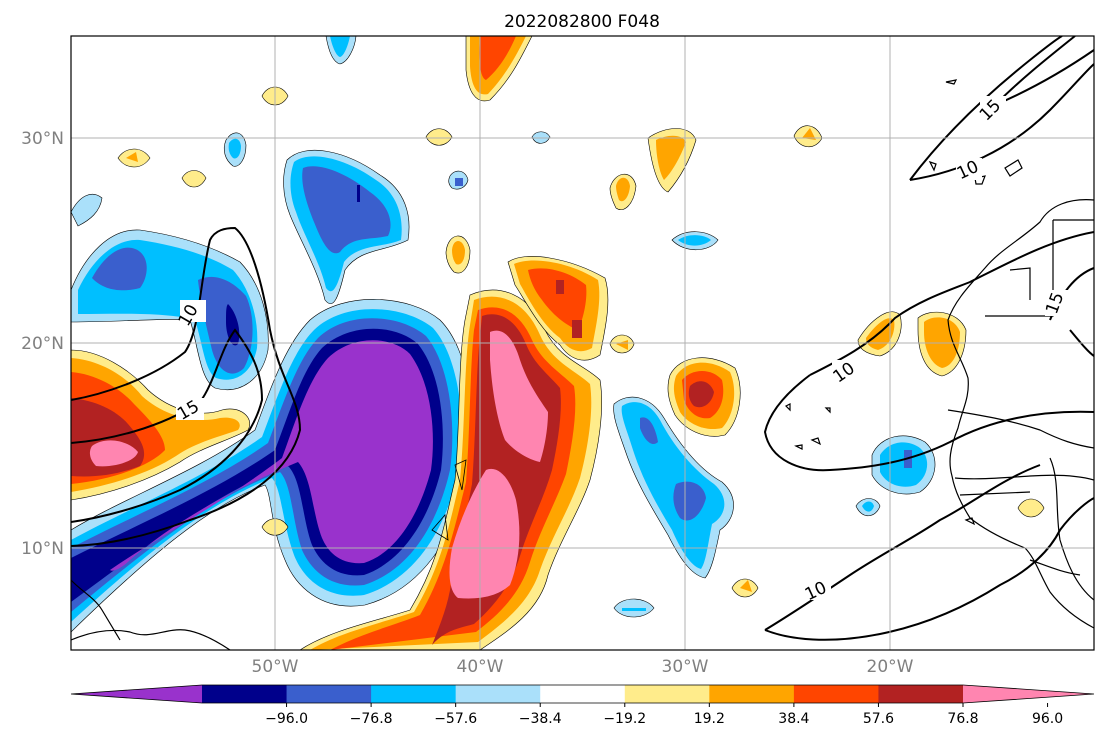  I want to click on map-title: 2022082800 F048, so click(582, 22).